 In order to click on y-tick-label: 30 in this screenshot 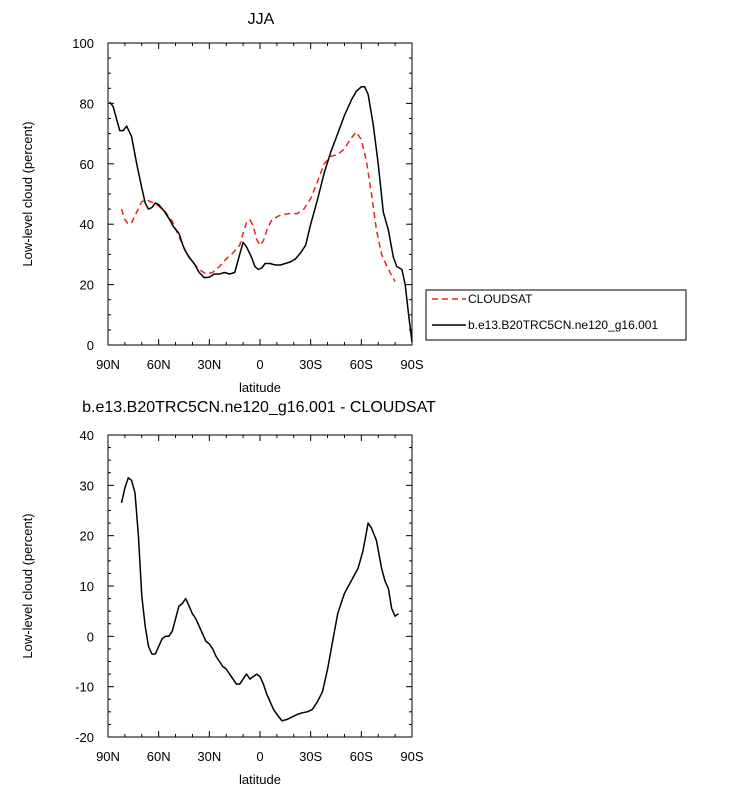, I will do `click(87, 485)`.